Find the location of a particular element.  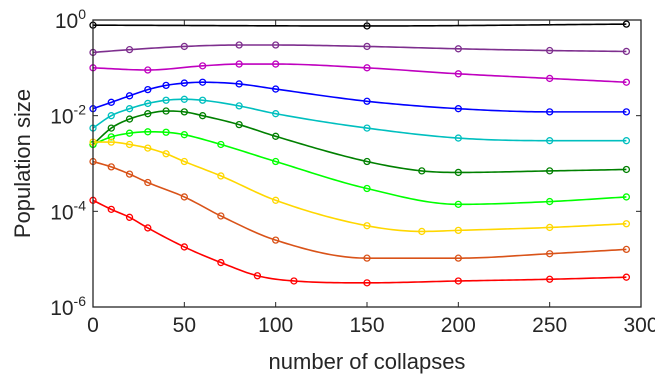

series-1-line is located at coordinates (359, 25).